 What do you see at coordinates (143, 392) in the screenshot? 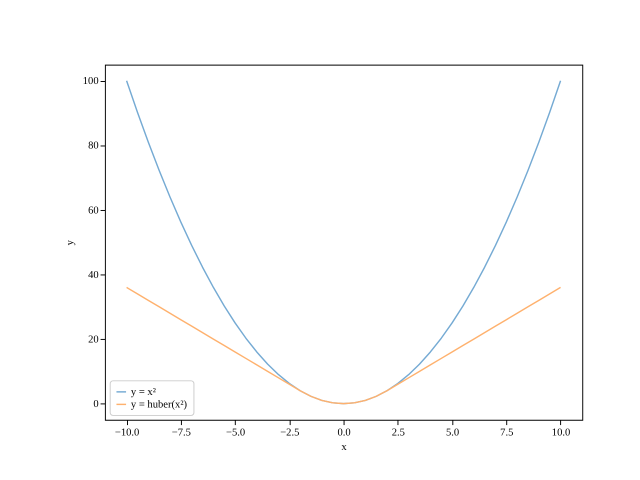
I see `legend-label: y = x²` at bounding box center [143, 392].